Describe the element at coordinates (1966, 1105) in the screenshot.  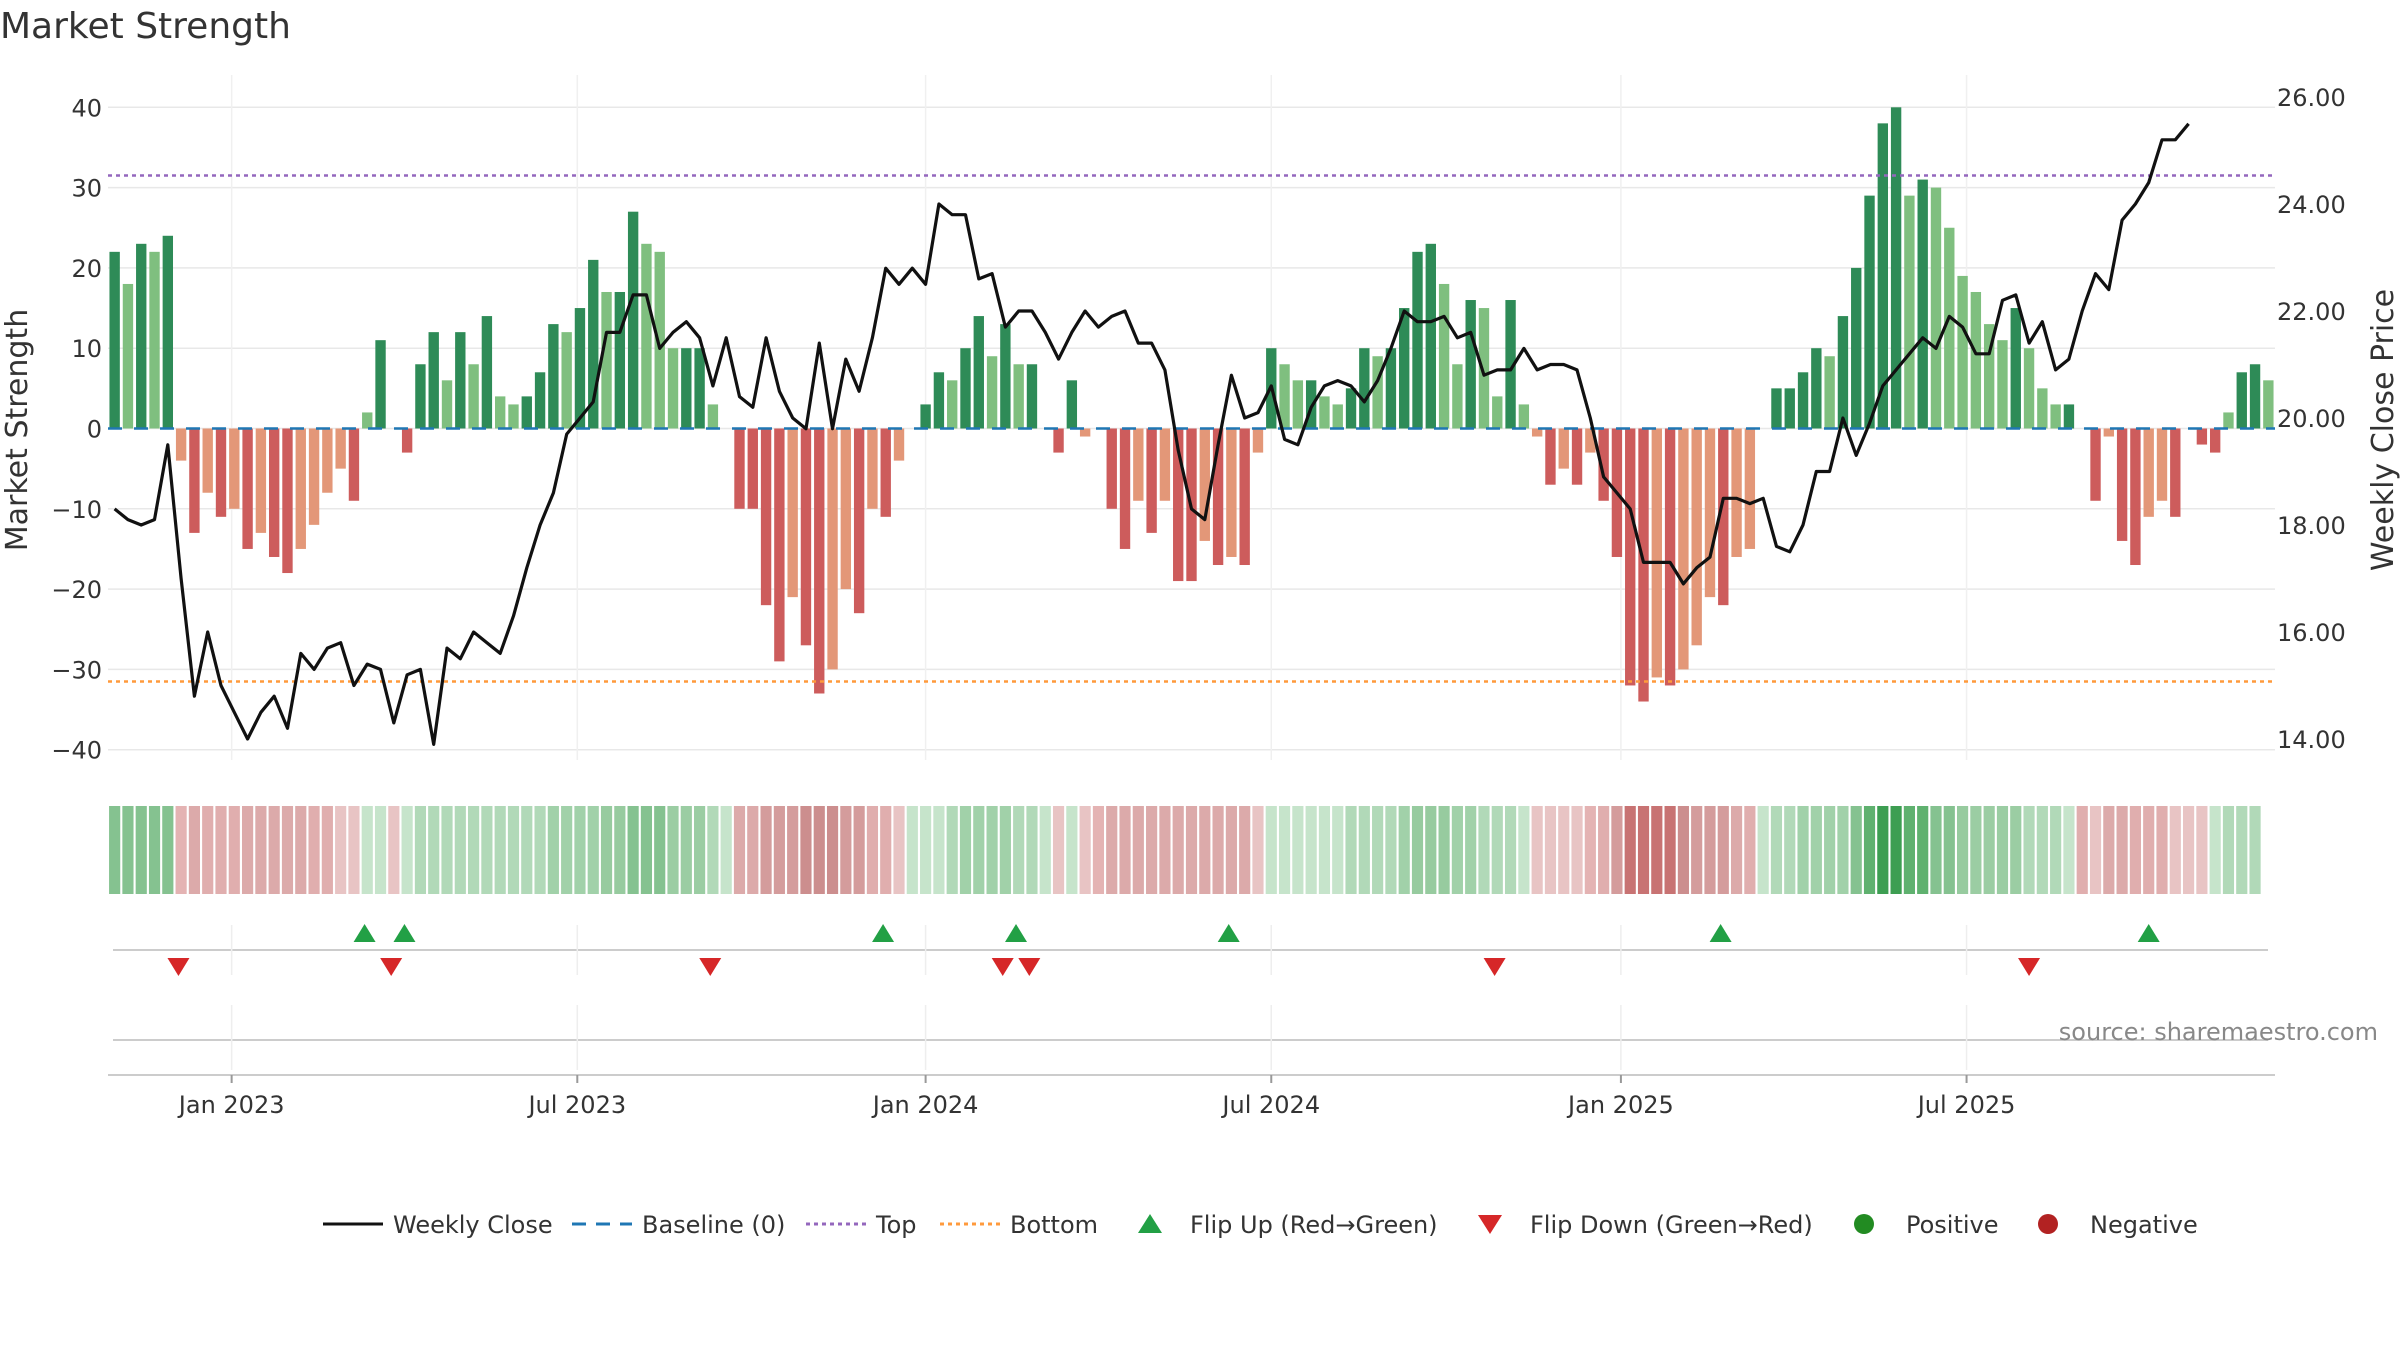
I see `x-tick-label: Jul 2025` at that location.